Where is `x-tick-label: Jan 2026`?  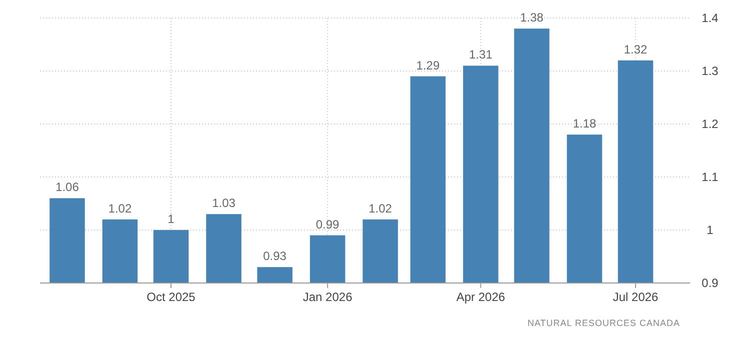 x-tick-label: Jan 2026 is located at coordinates (327, 297).